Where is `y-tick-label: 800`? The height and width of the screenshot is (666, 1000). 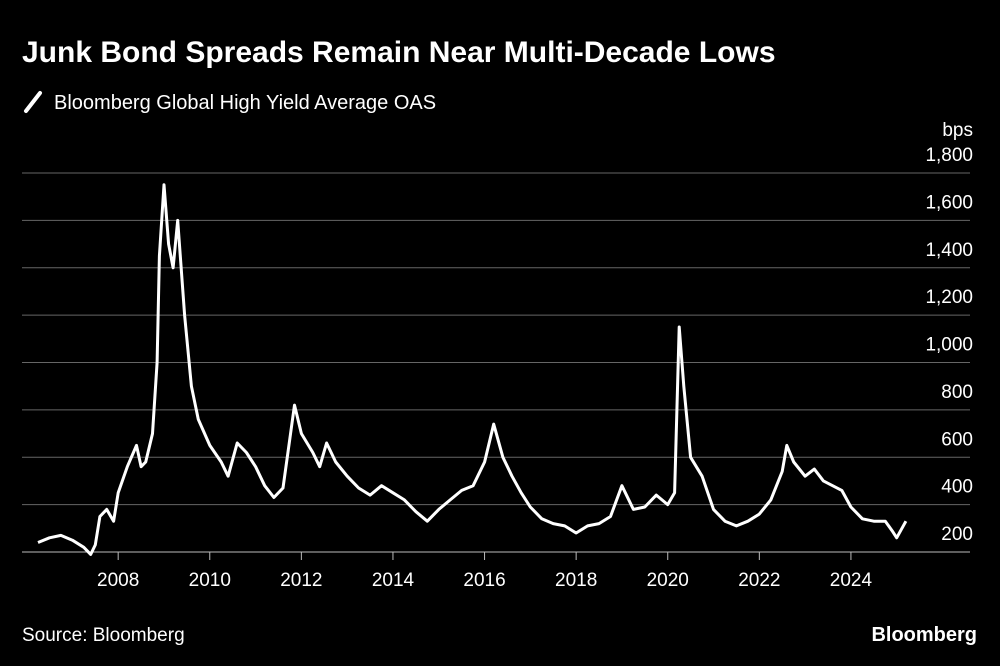
y-tick-label: 800 is located at coordinates (957, 392).